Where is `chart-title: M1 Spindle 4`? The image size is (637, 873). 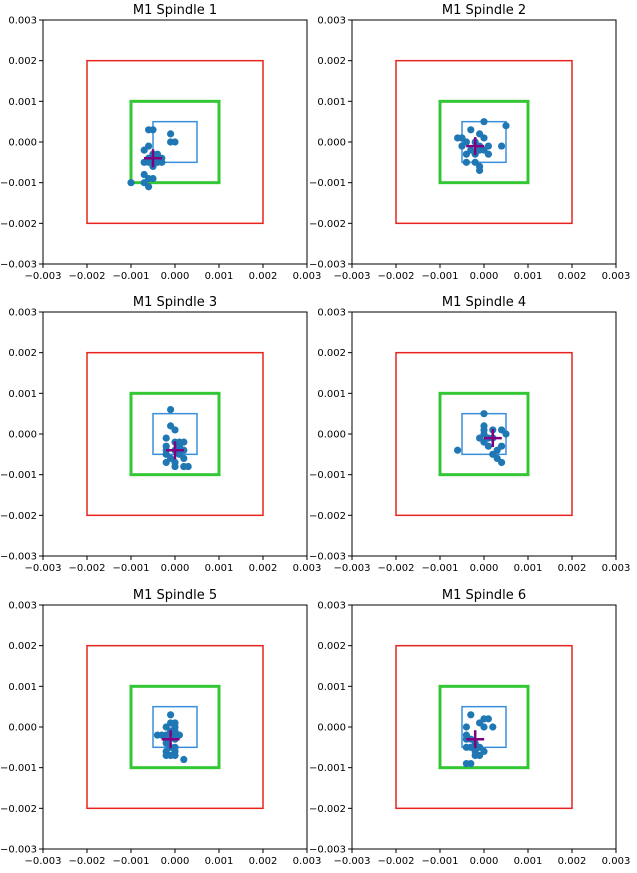 chart-title: M1 Spindle 4 is located at coordinates (484, 302).